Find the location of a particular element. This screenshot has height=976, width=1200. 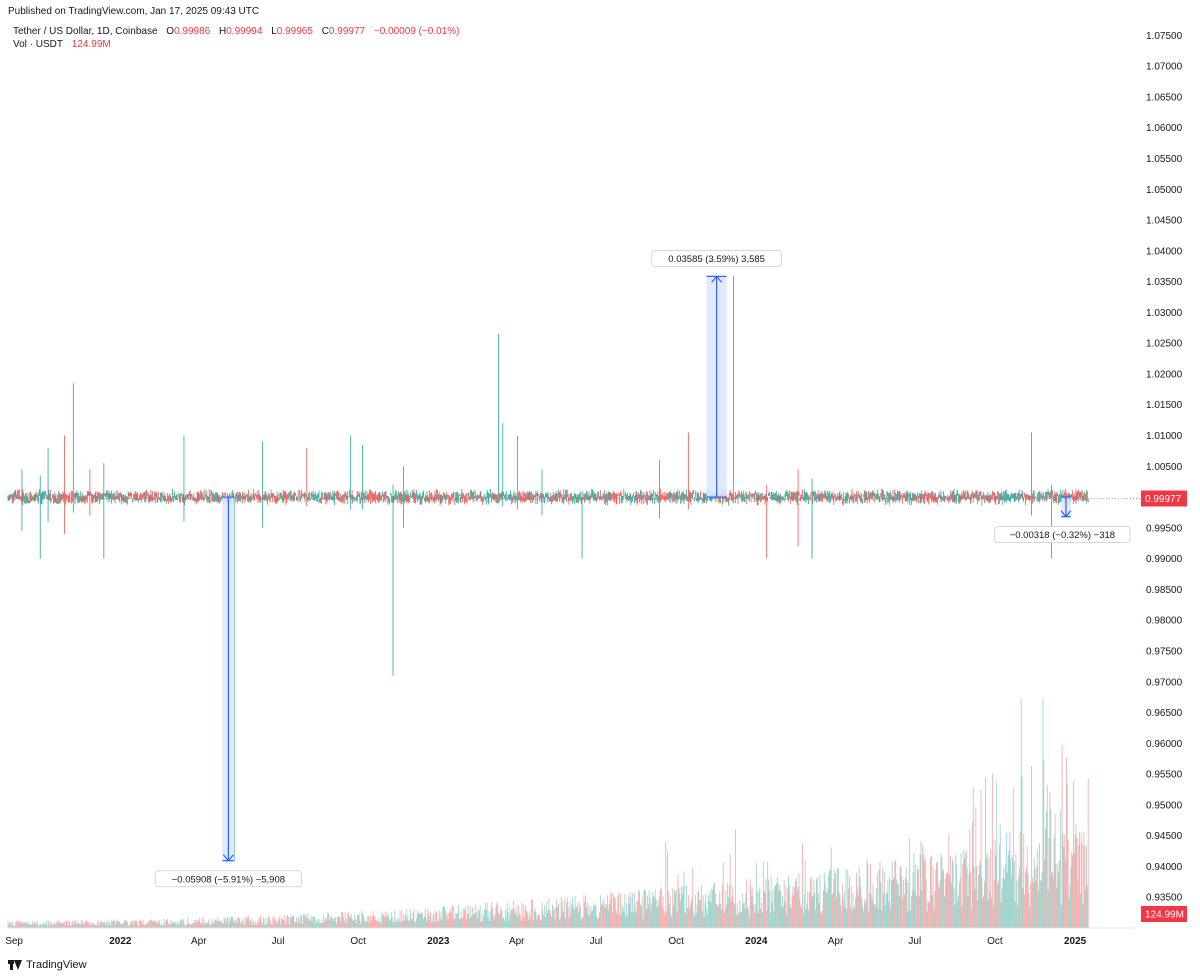

open-value: 0.99986 is located at coordinates (192, 31).